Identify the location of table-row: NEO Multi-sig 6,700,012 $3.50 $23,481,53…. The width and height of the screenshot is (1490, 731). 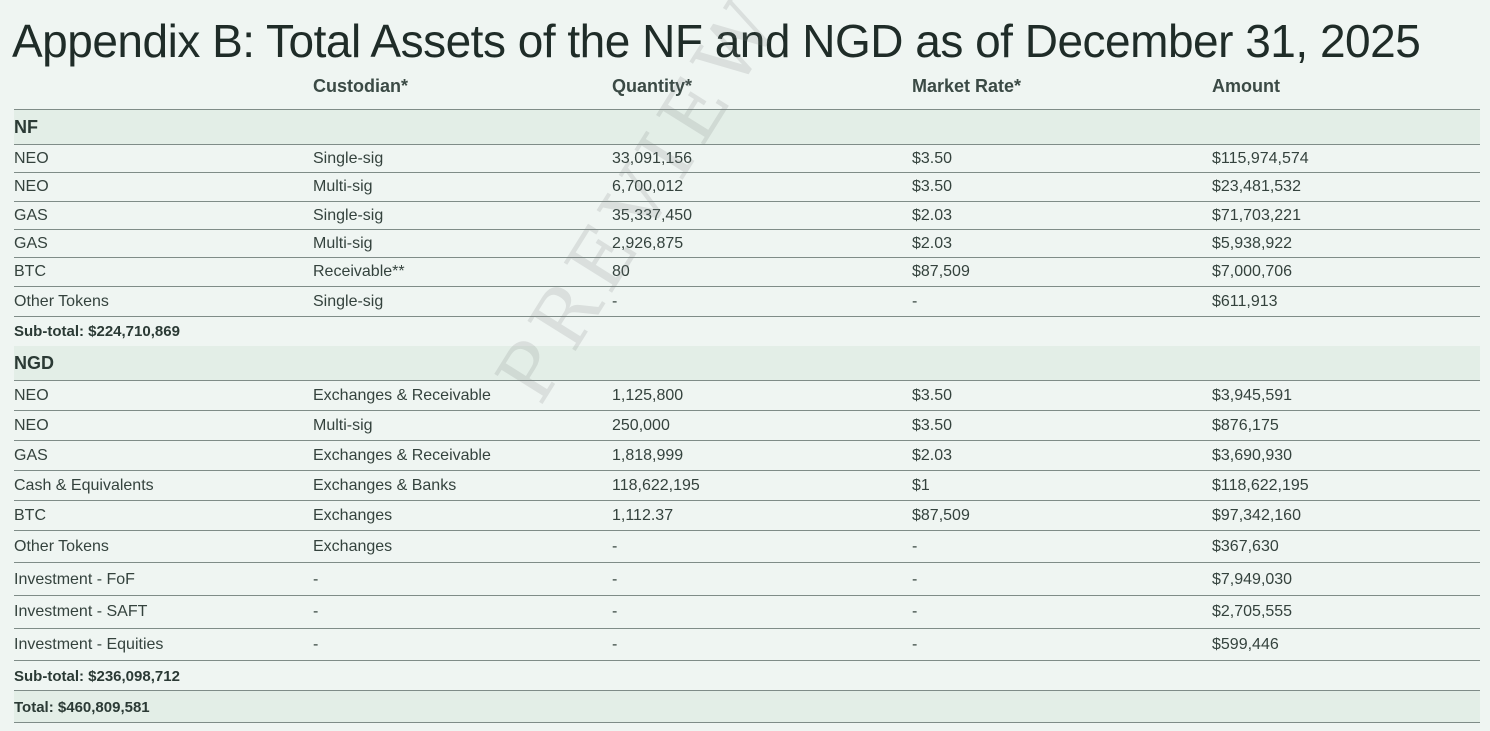
(747, 187).